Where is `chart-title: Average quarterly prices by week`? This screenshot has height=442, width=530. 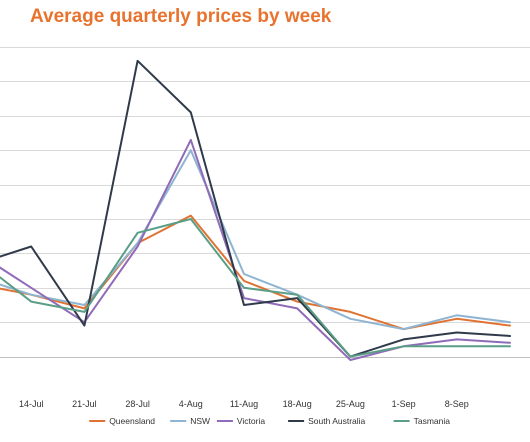 chart-title: Average quarterly prices by week is located at coordinates (181, 16).